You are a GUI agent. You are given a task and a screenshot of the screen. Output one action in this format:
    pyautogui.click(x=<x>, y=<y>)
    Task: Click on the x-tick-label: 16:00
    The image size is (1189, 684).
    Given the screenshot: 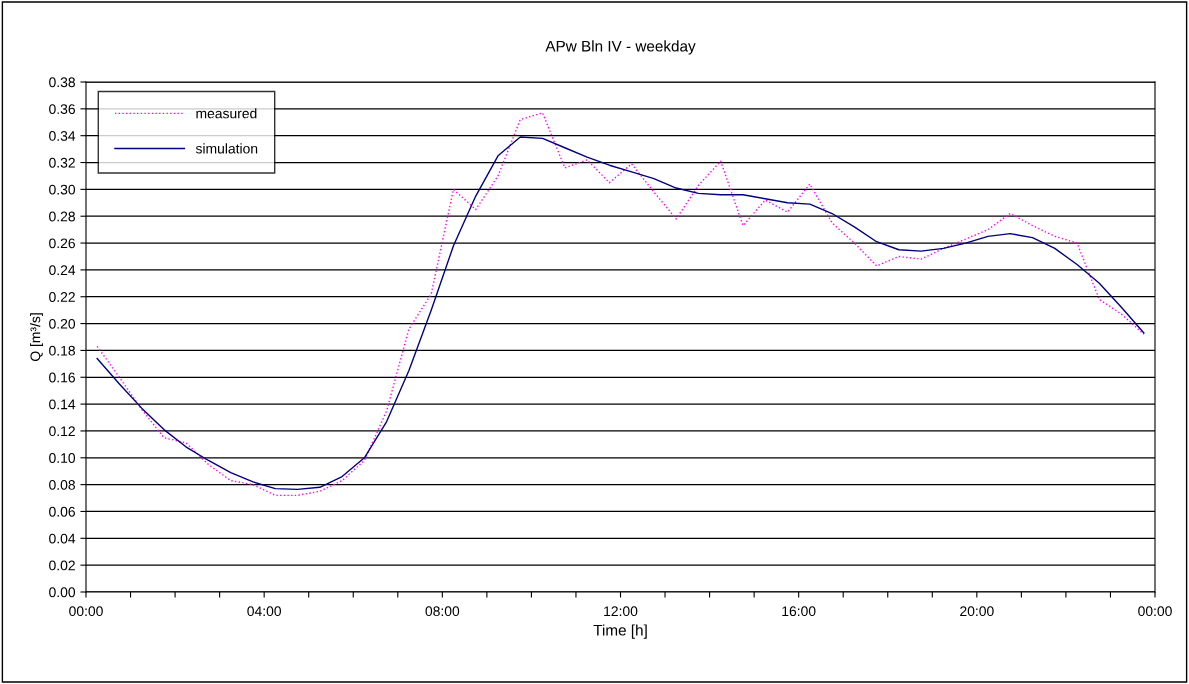 What is the action you would take?
    pyautogui.click(x=799, y=611)
    